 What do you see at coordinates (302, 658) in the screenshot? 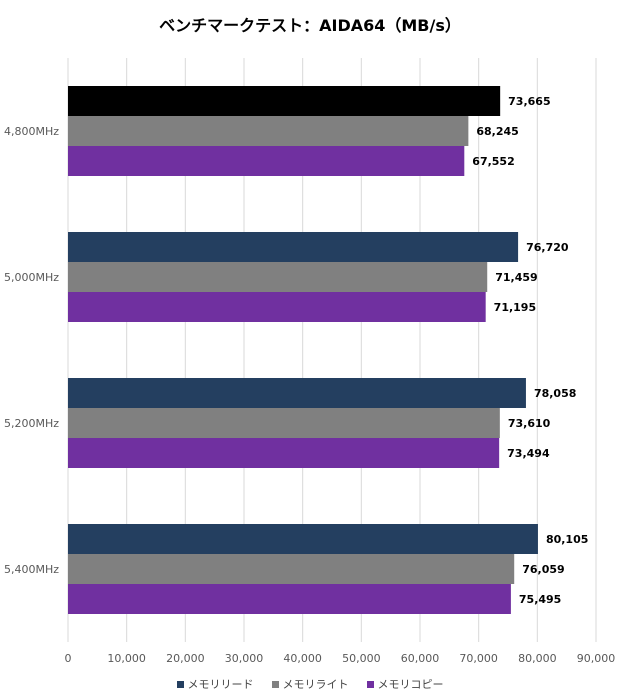
I see `x-tick-label: 40,000` at bounding box center [302, 658].